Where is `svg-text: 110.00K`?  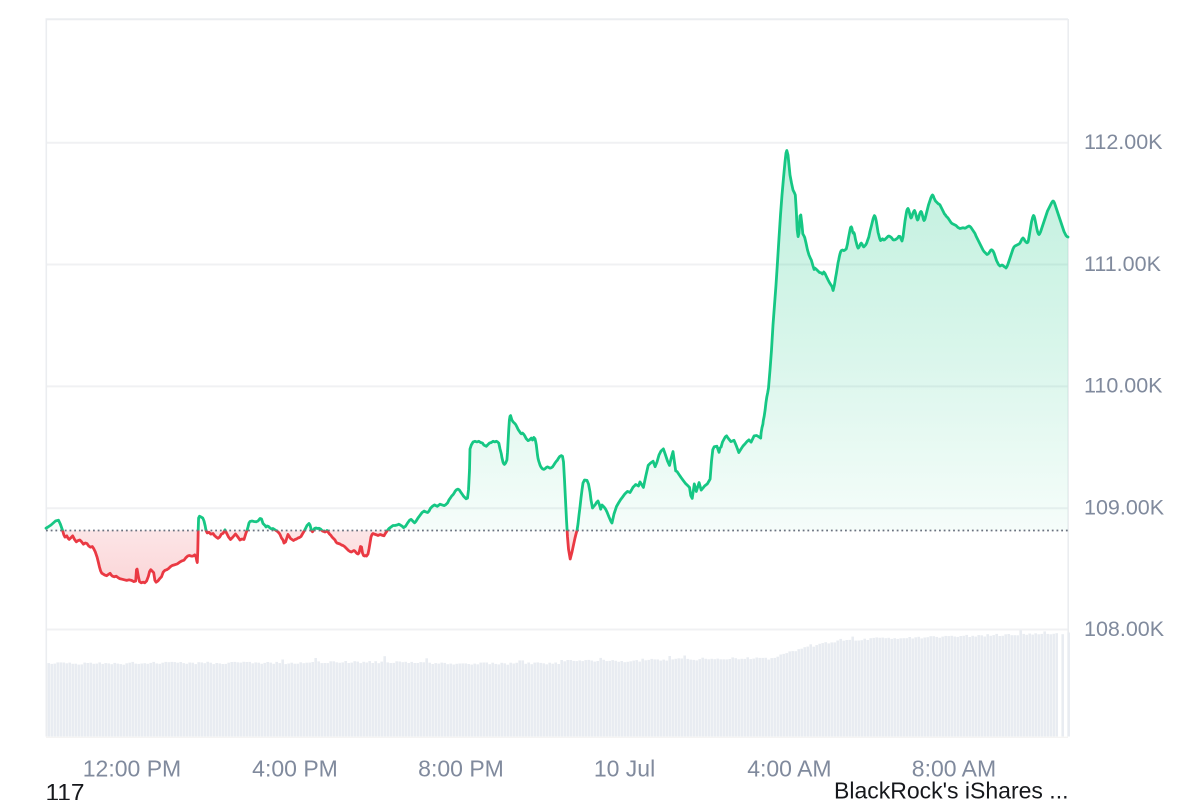
svg-text: 110.00K is located at coordinates (1123, 386).